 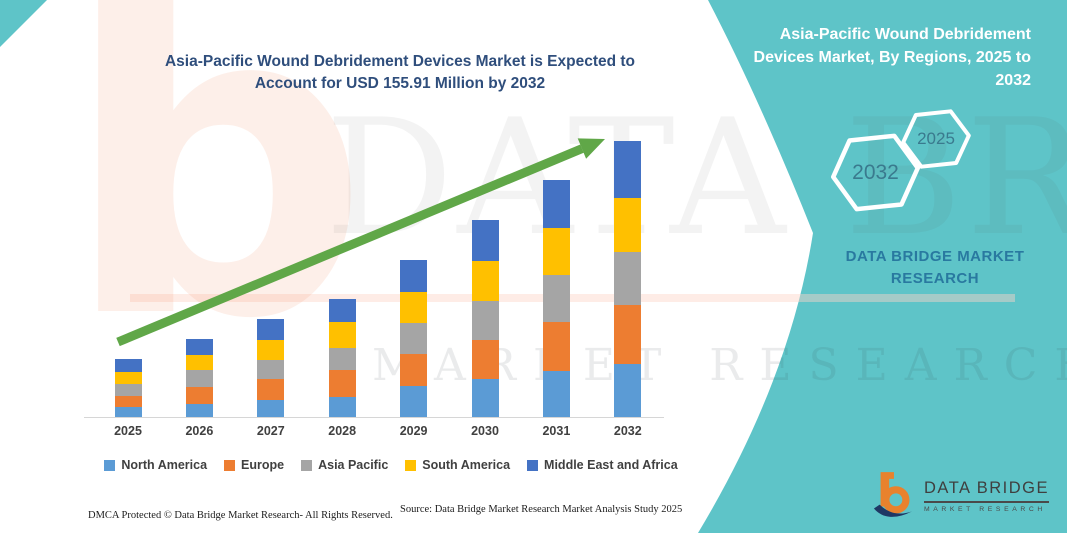 What do you see at coordinates (342, 431) in the screenshot?
I see `x-axis-label: 2028` at bounding box center [342, 431].